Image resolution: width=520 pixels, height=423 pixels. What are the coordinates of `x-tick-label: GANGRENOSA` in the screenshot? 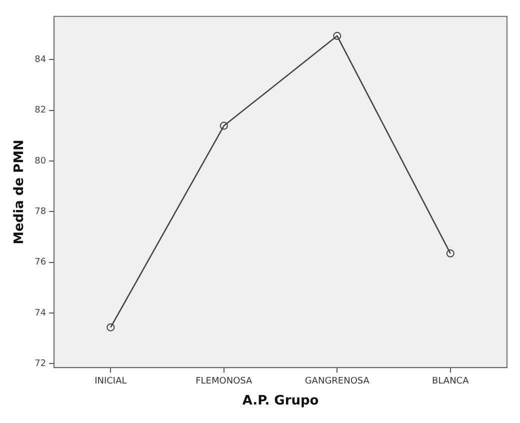 It's located at (337, 381).